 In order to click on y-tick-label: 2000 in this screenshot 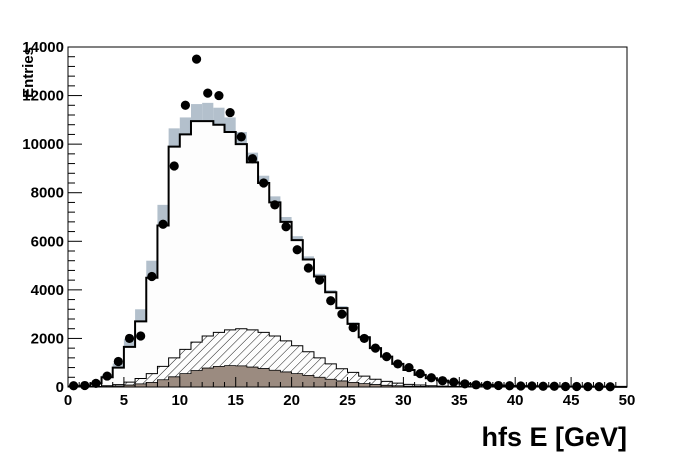, I will do `click(47, 338)`.